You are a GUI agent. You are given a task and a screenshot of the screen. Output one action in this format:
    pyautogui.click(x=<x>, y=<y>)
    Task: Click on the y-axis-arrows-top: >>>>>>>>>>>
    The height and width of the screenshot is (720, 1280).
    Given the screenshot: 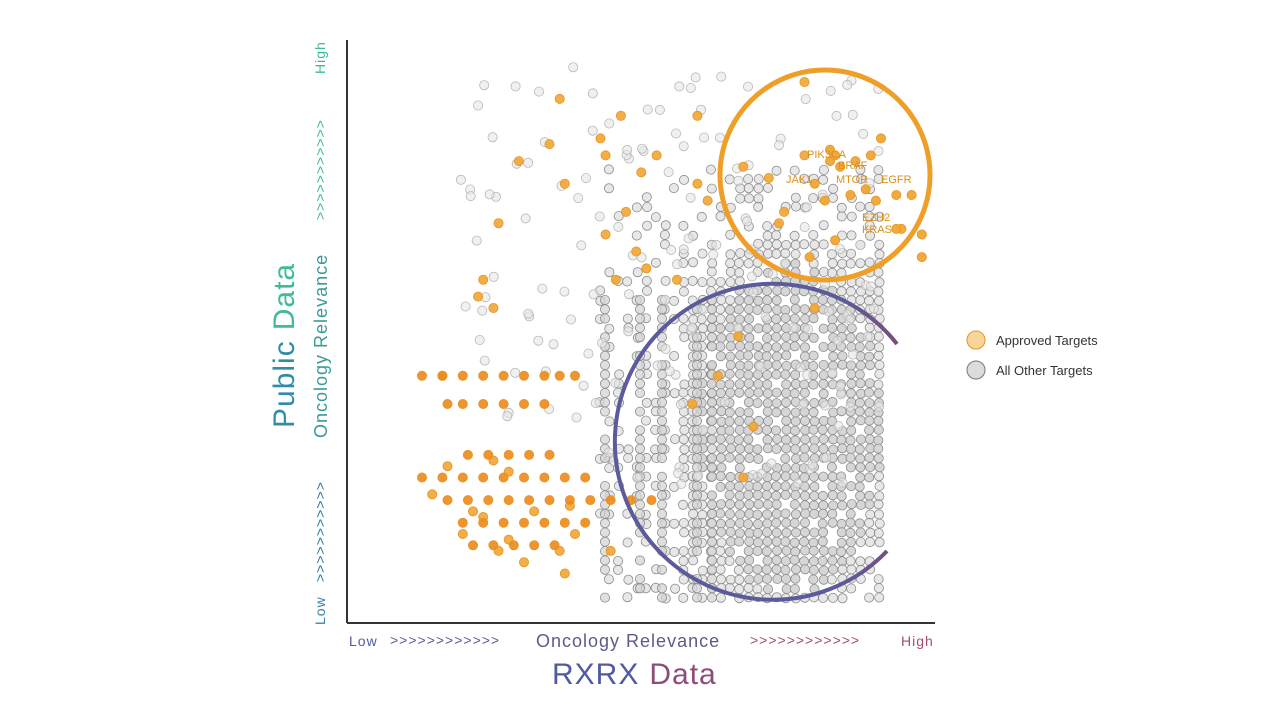 What is the action you would take?
    pyautogui.click(x=320, y=169)
    